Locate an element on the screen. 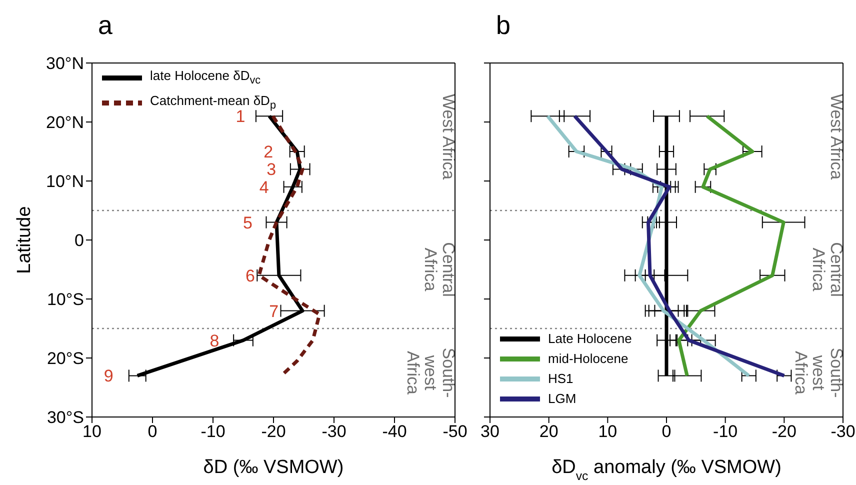  chart-title: a is located at coordinates (105, 25).